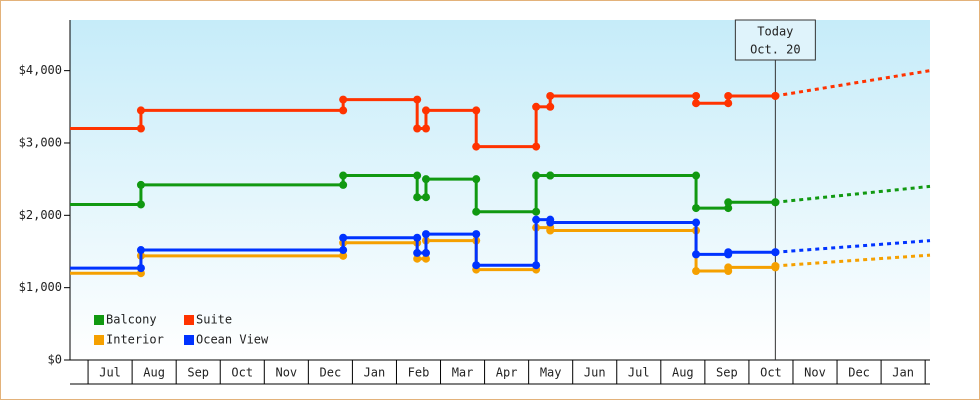 The height and width of the screenshot is (400, 980). I want to click on legend-label: Ocean View, so click(232, 340).